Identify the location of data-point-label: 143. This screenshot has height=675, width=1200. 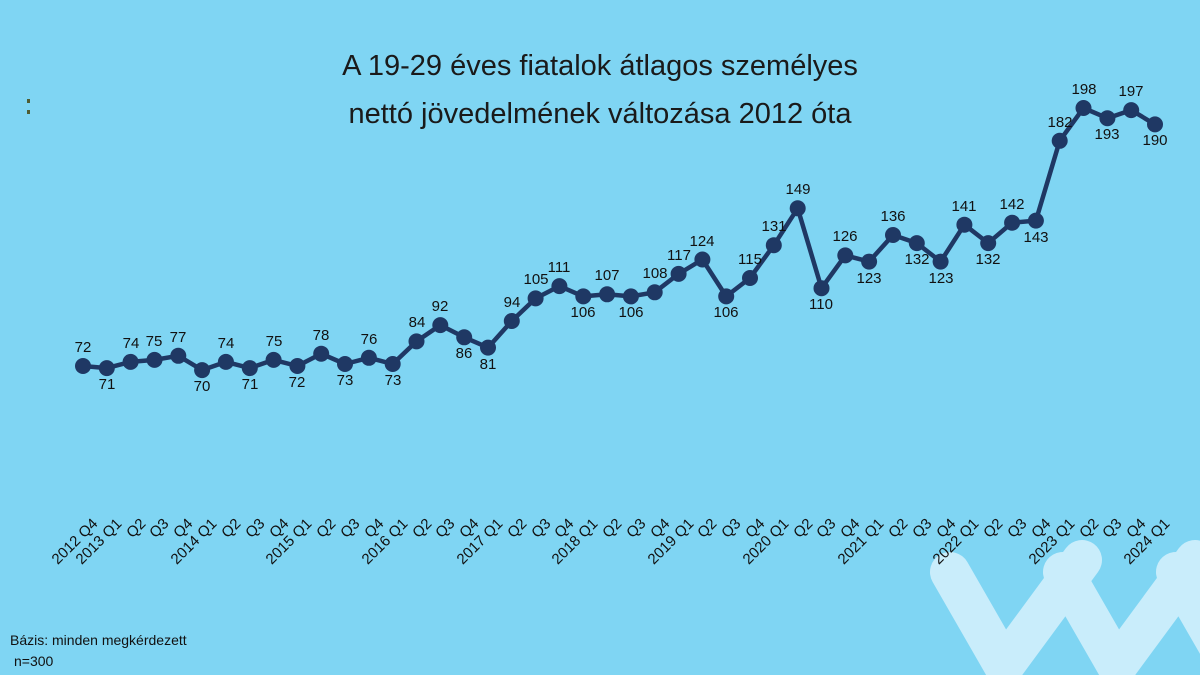
(1036, 237).